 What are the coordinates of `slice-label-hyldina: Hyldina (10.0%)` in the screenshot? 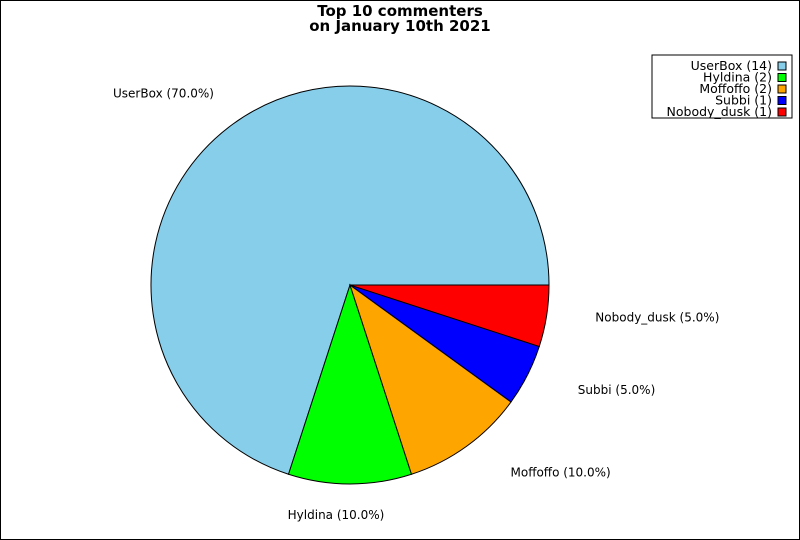 It's located at (336, 515).